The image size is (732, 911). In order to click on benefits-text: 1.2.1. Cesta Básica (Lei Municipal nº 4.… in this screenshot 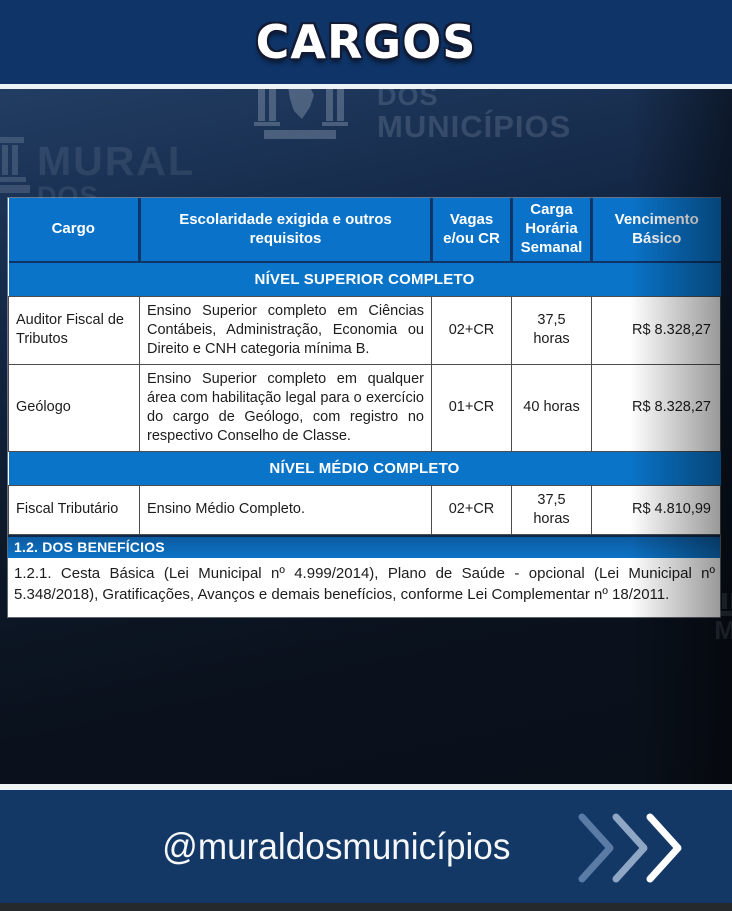, I will do `click(364, 583)`.